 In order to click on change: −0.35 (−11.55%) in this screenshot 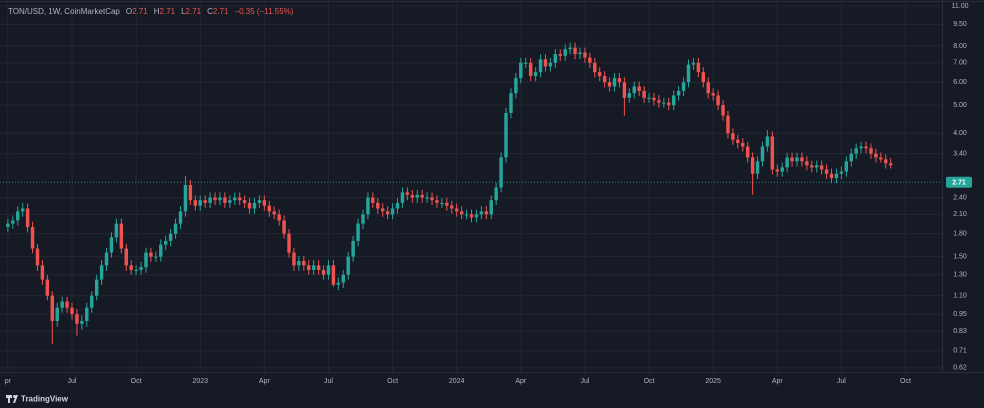, I will do `click(263, 11)`.